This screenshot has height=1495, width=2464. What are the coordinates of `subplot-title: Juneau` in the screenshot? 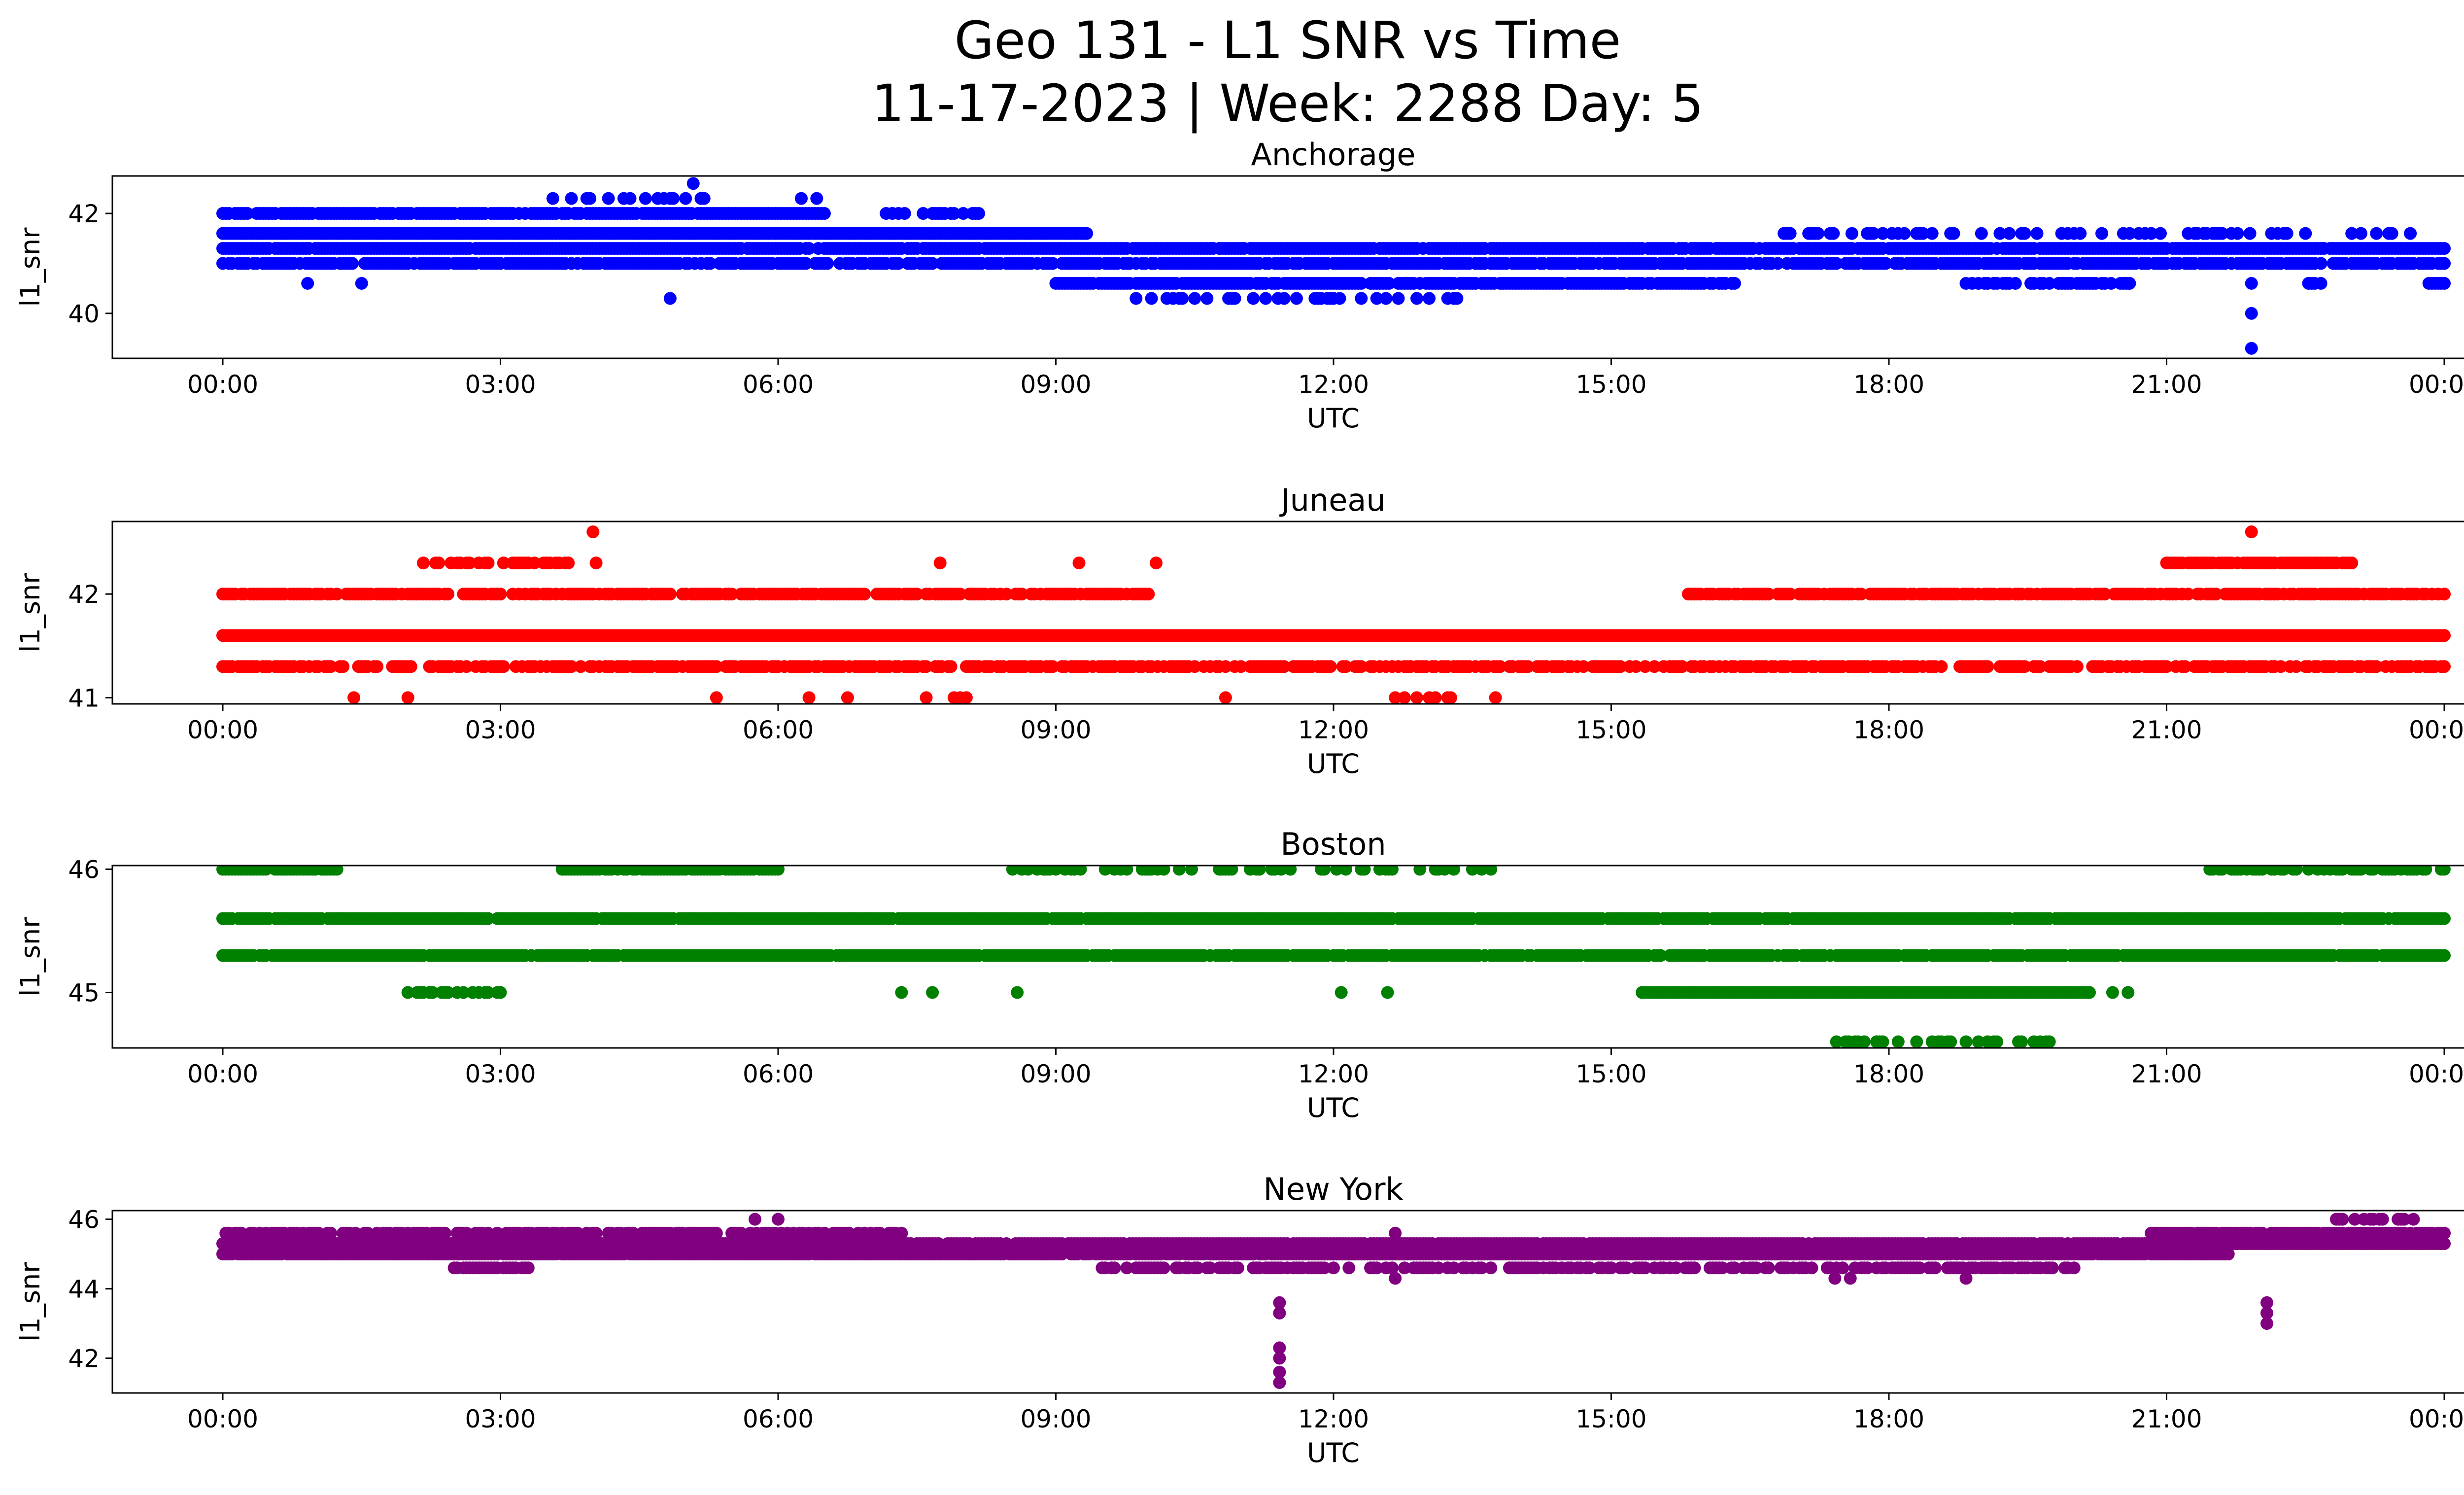 It's located at (1332, 500).